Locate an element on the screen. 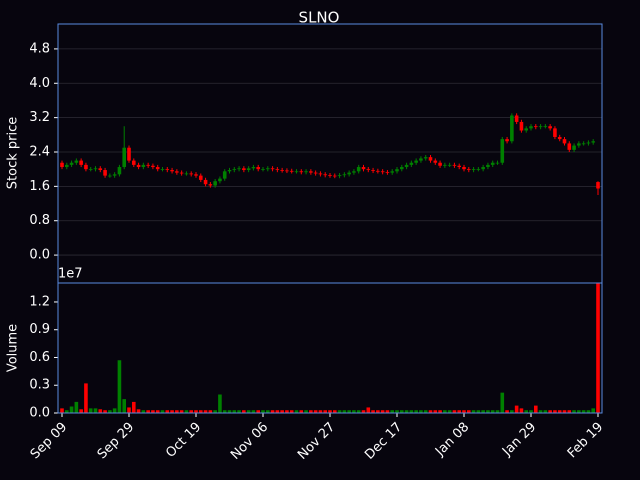 The width and height of the screenshot is (640, 480). volume-tick-label: 0.0 is located at coordinates (39, 413).